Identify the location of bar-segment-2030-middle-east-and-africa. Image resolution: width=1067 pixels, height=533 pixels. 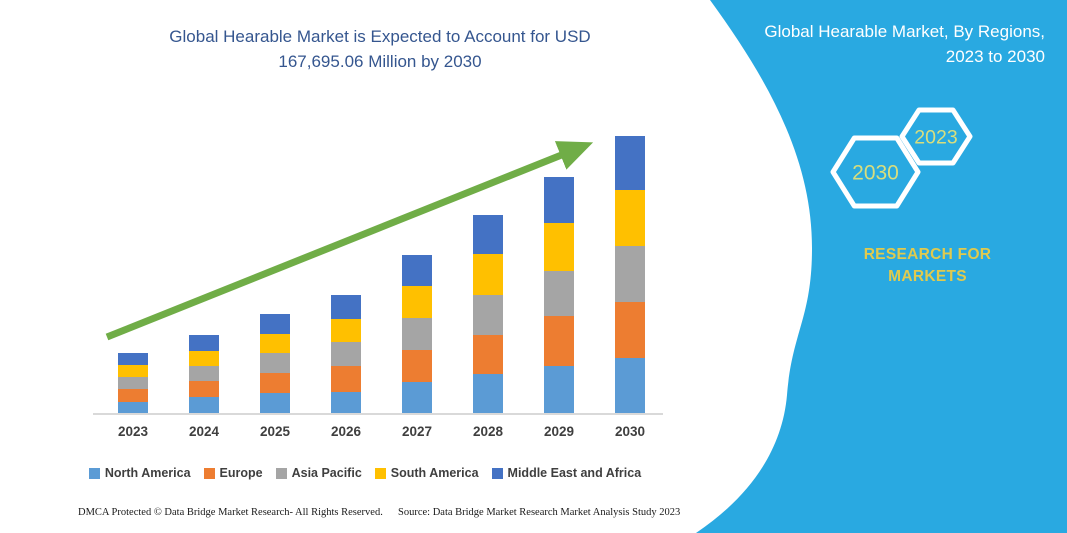
(630, 163).